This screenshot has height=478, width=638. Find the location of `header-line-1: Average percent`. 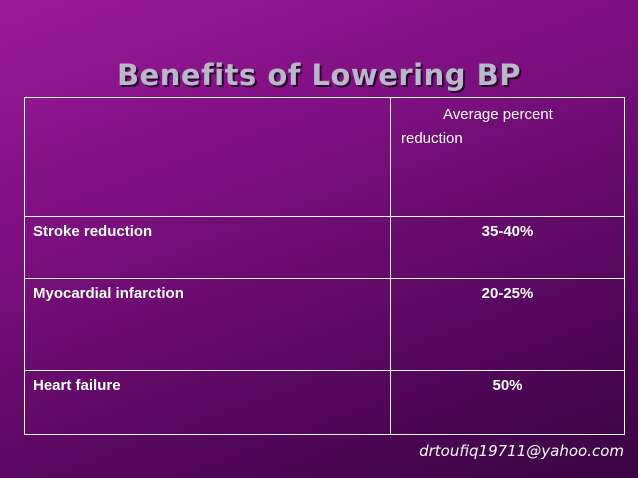

header-line-1: Average percent is located at coordinates (498, 114).